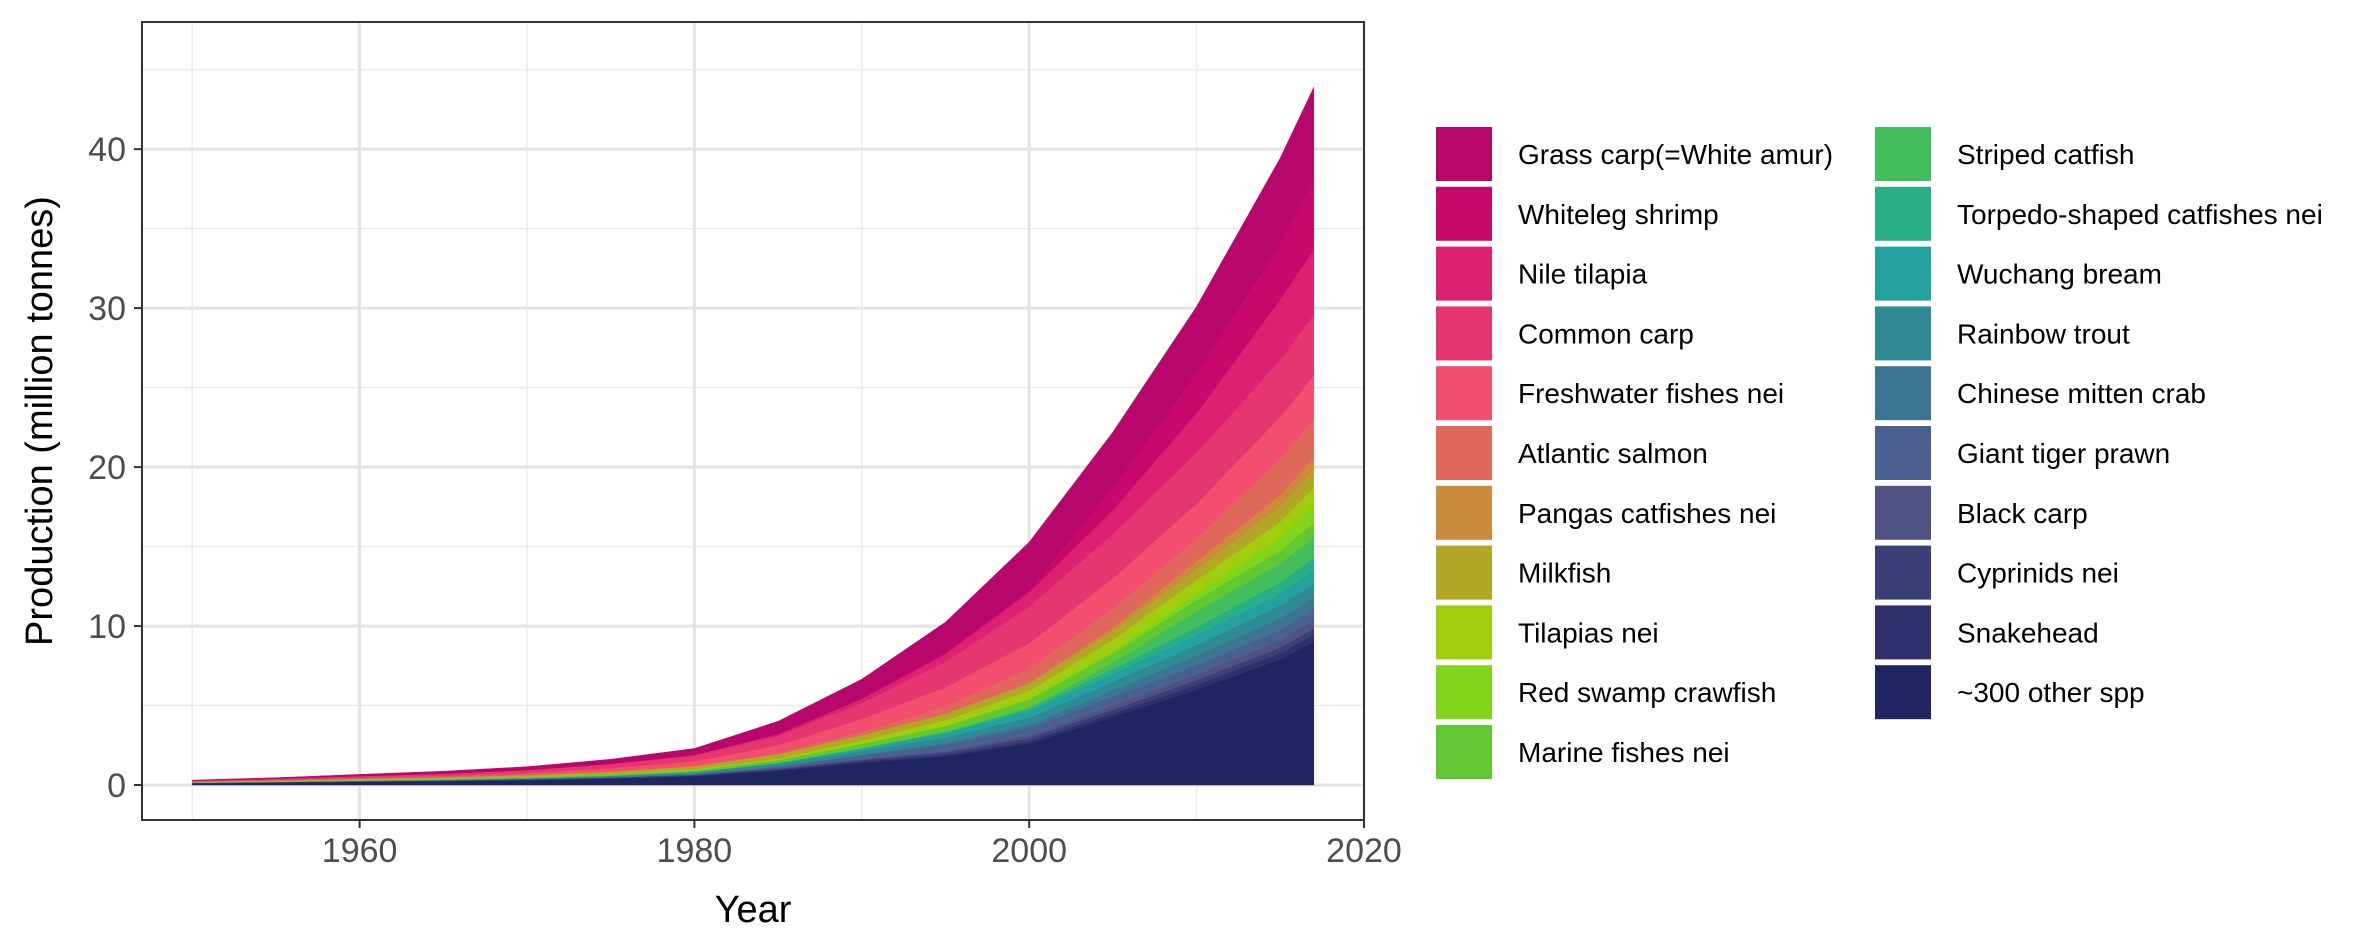  I want to click on legend-key-pangas-catfishes-nei, so click(1464, 512).